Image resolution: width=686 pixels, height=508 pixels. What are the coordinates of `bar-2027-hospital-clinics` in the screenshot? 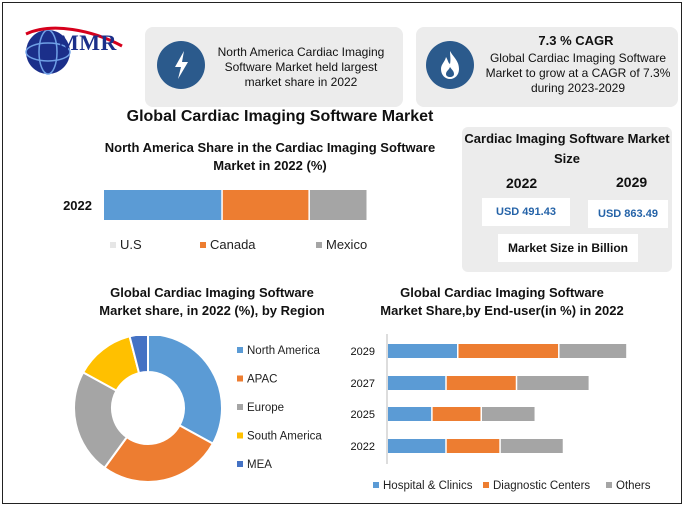 It's located at (417, 383).